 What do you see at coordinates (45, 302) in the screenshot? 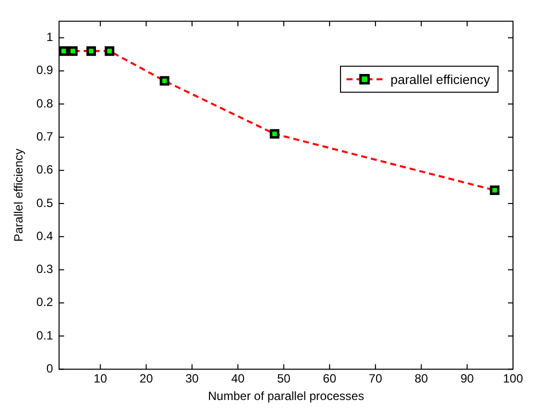
I see `y-tick-label: 0.2` at bounding box center [45, 302].